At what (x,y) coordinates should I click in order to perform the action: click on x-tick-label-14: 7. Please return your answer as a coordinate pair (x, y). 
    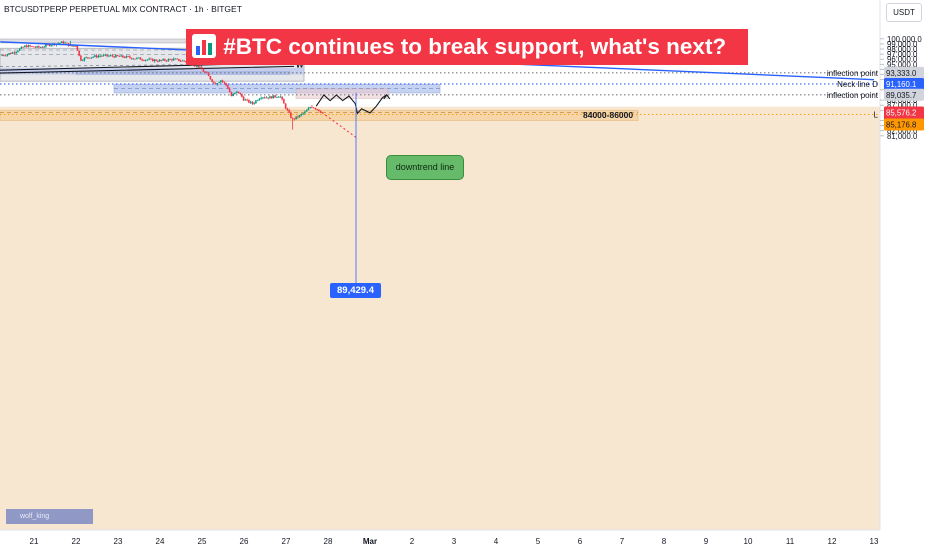
    Looking at the image, I should click on (622, 541).